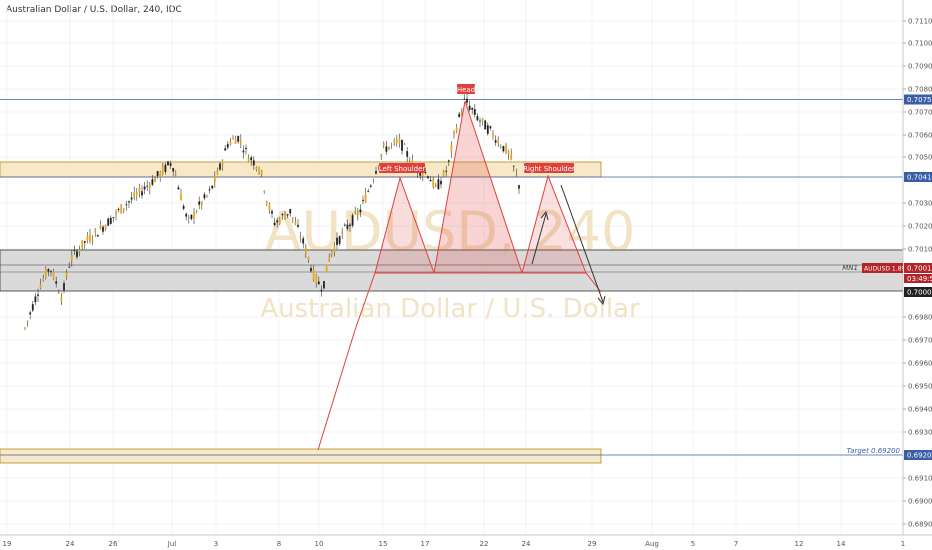 This screenshot has width=932, height=550. Describe the element at coordinates (113, 544) in the screenshot. I see `x-tick-label: 26` at that location.